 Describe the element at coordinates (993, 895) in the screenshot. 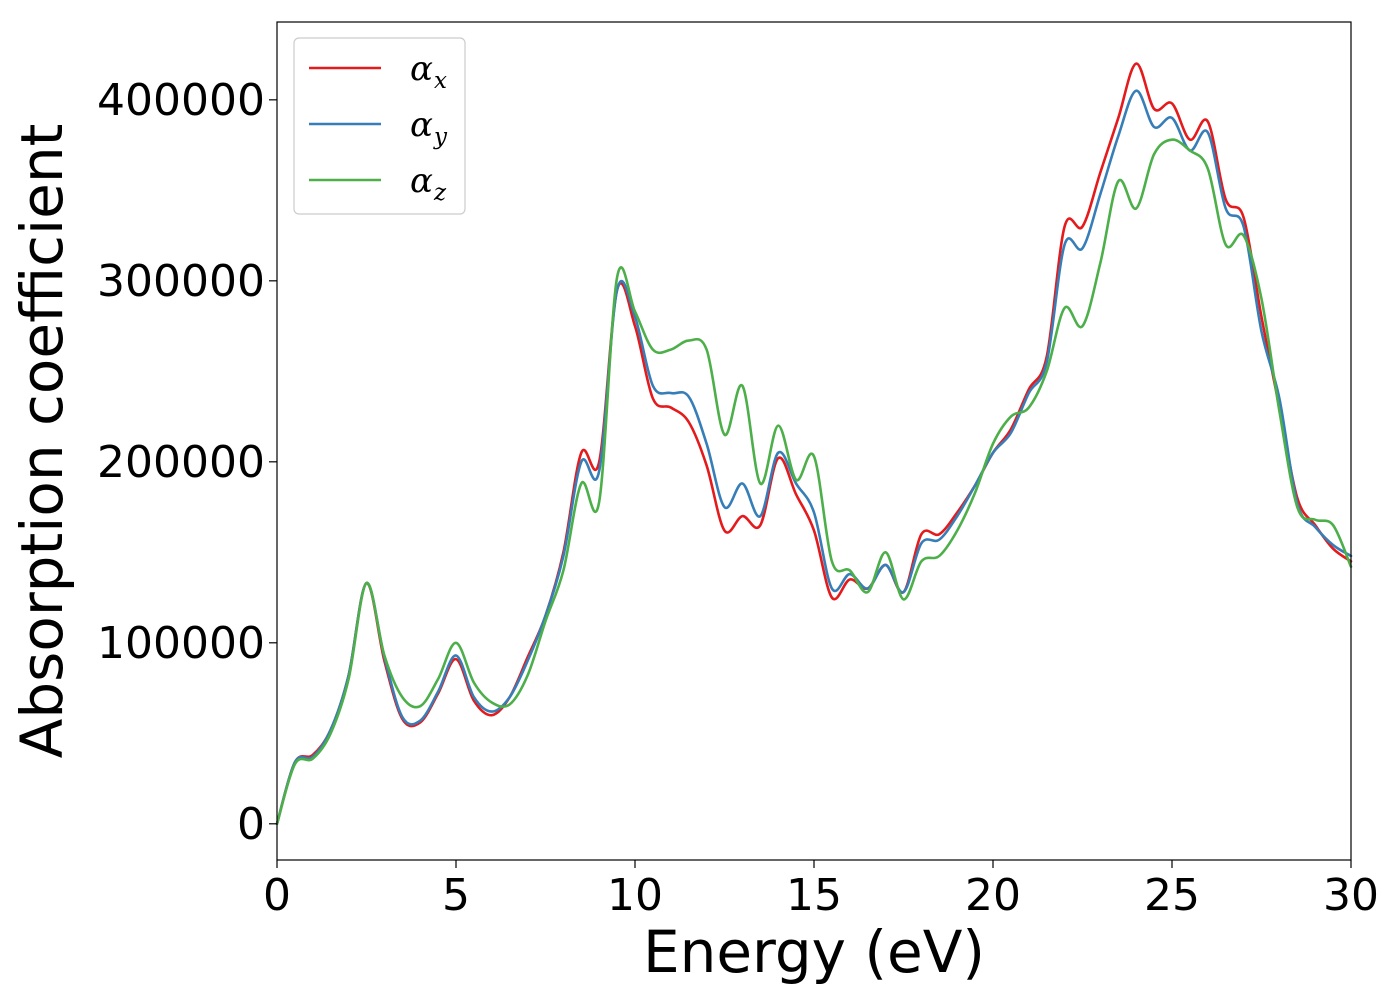

I see `x-tick-label: 20` at that location.